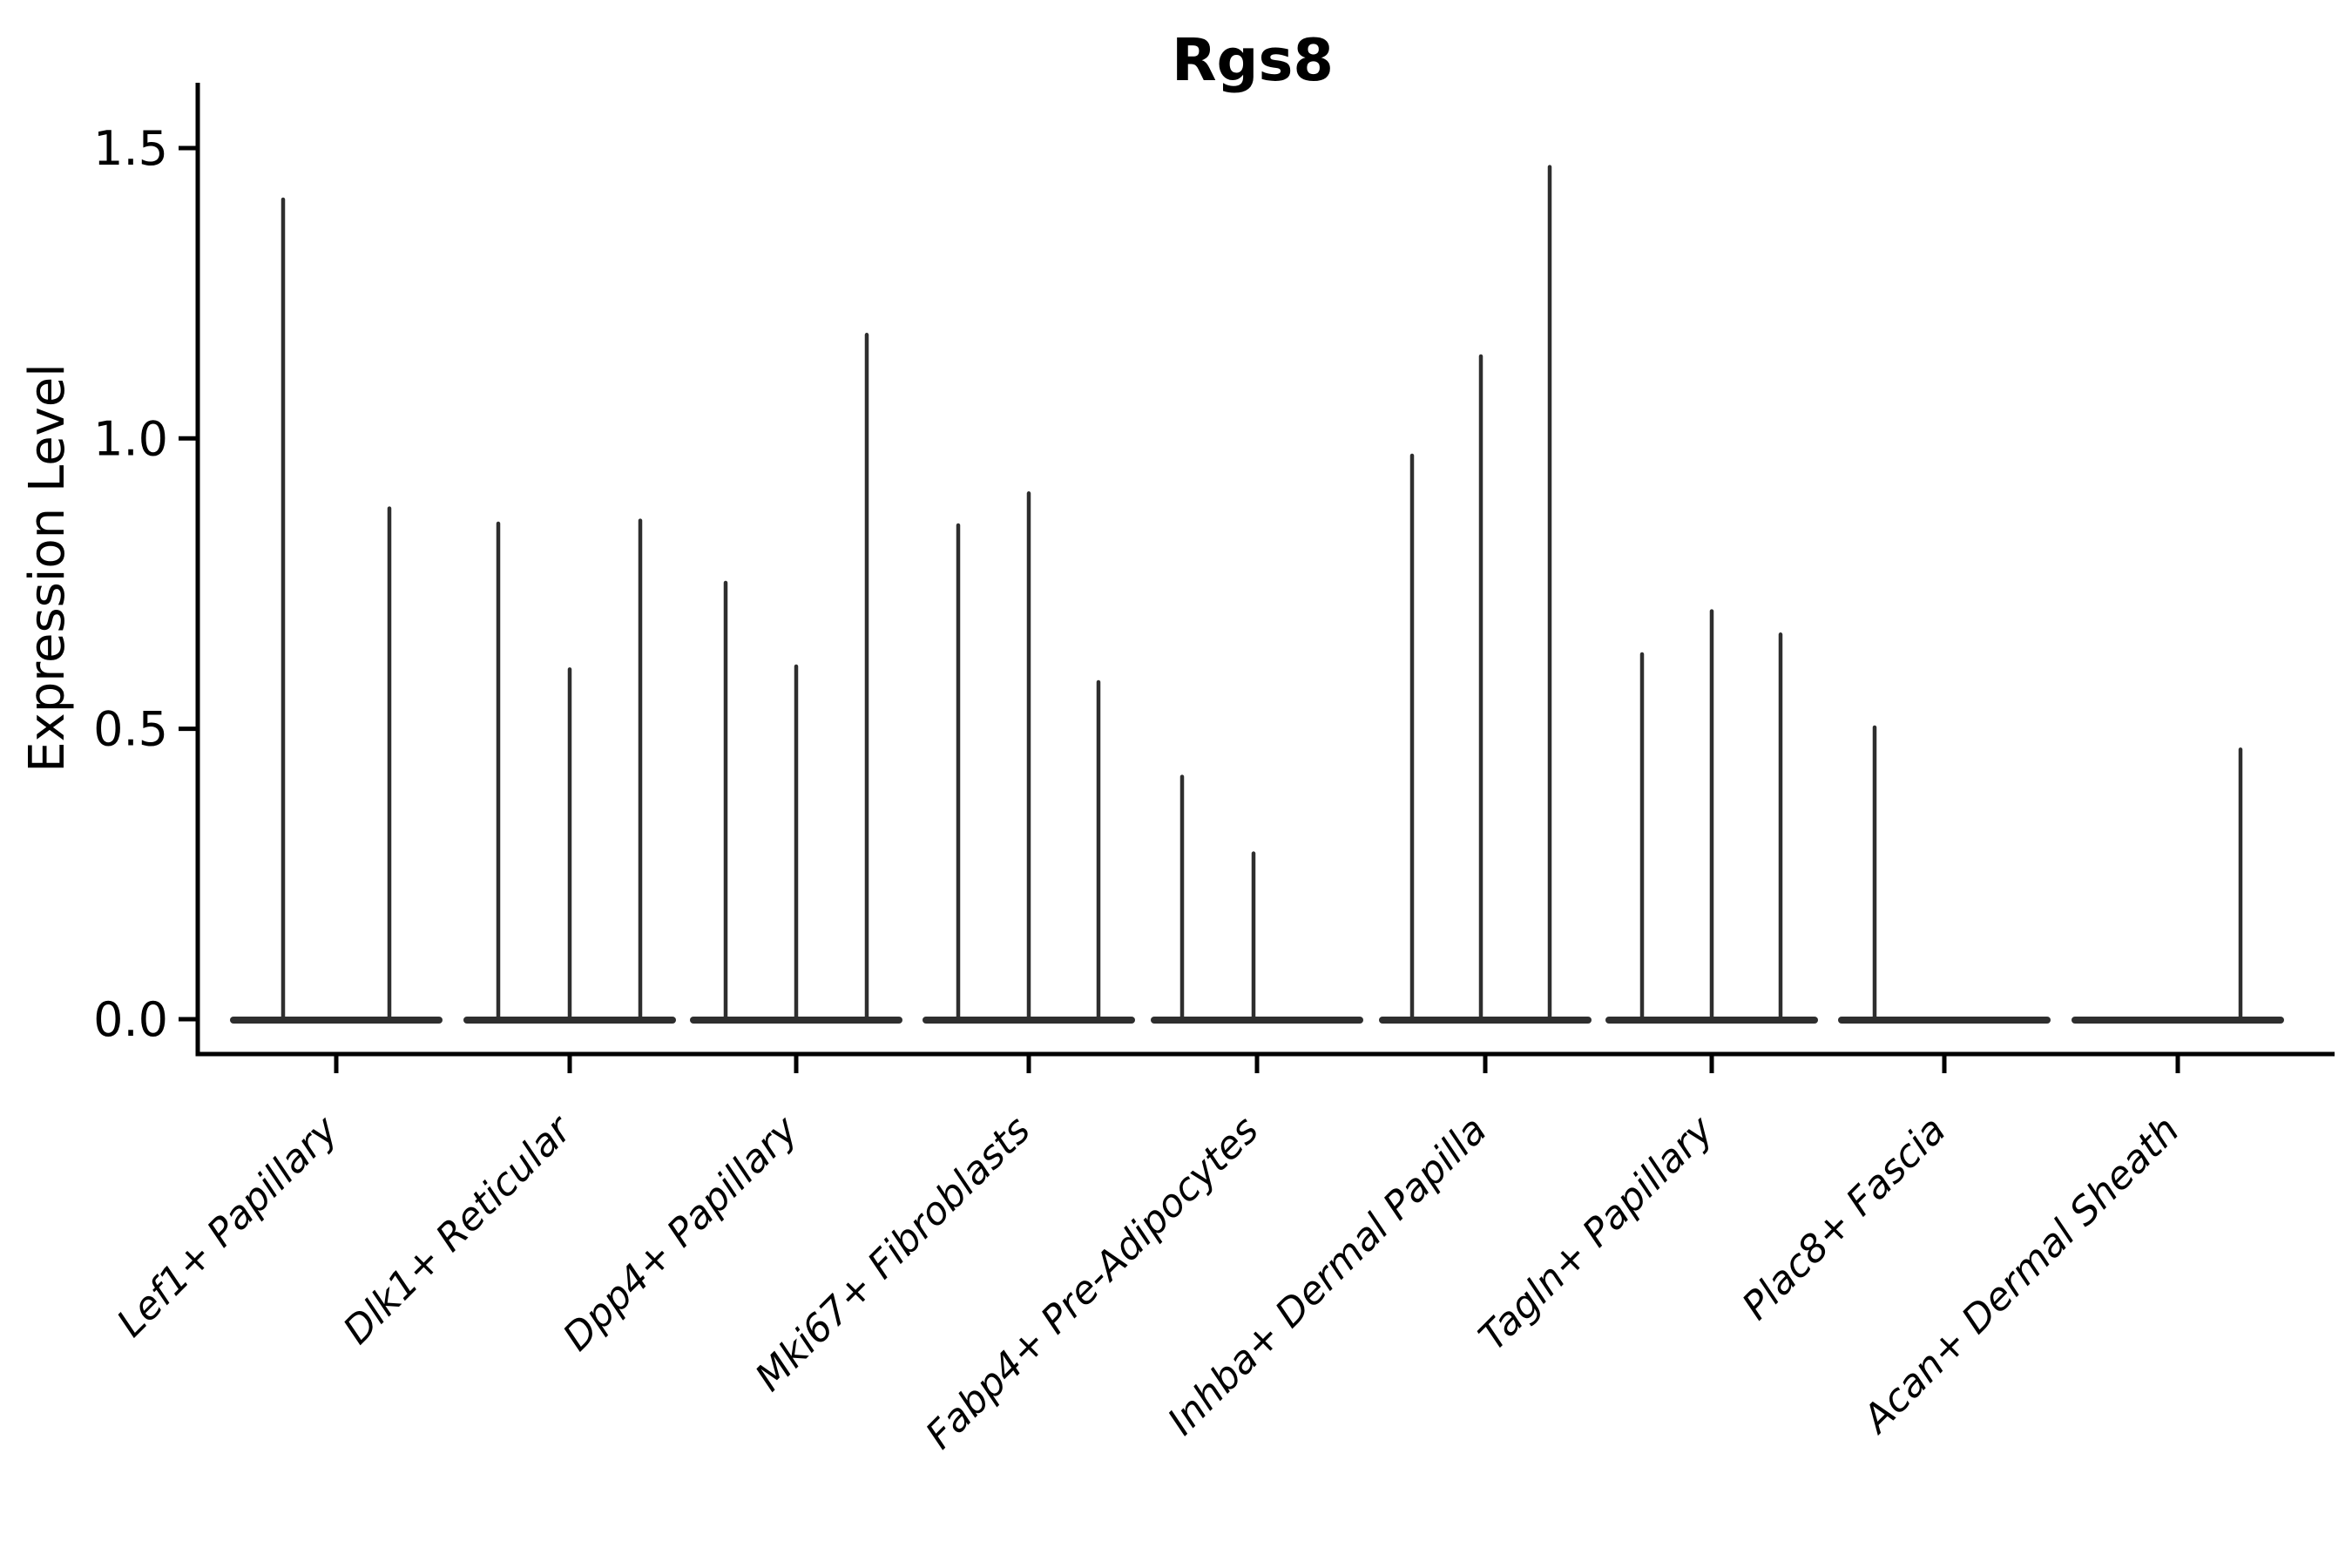  What do you see at coordinates (130, 438) in the screenshot?
I see `y-tick-label: 1.0` at bounding box center [130, 438].